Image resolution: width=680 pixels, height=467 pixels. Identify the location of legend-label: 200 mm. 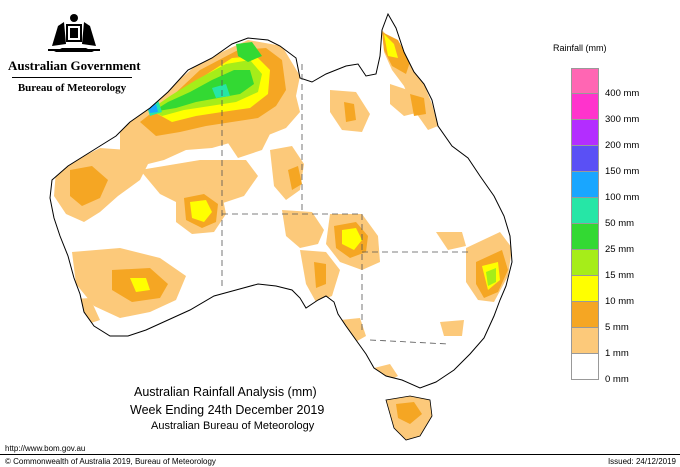
(622, 145).